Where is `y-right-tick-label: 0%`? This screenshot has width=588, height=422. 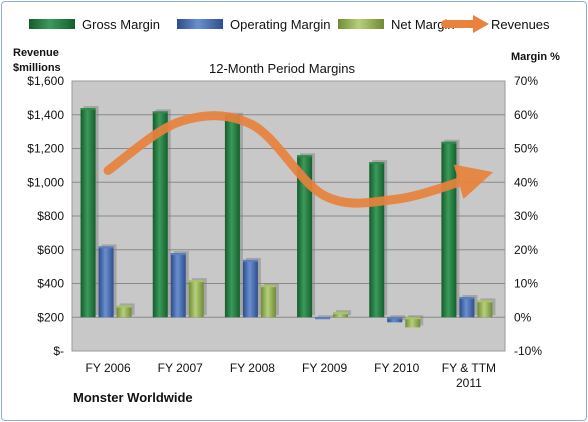 y-right-tick-label: 0% is located at coordinates (523, 317).